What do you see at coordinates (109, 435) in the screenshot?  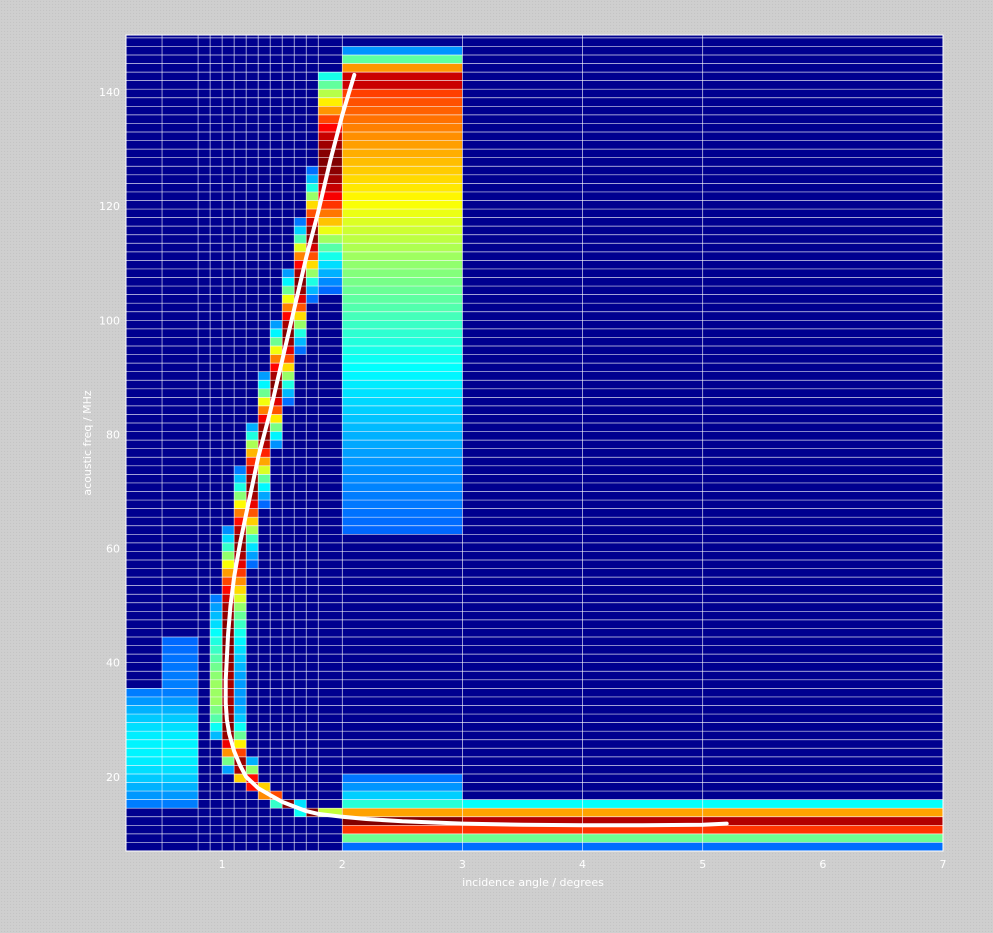 I see `y-axis-ticks: 20 40 60 80 100 120 140` at bounding box center [109, 435].